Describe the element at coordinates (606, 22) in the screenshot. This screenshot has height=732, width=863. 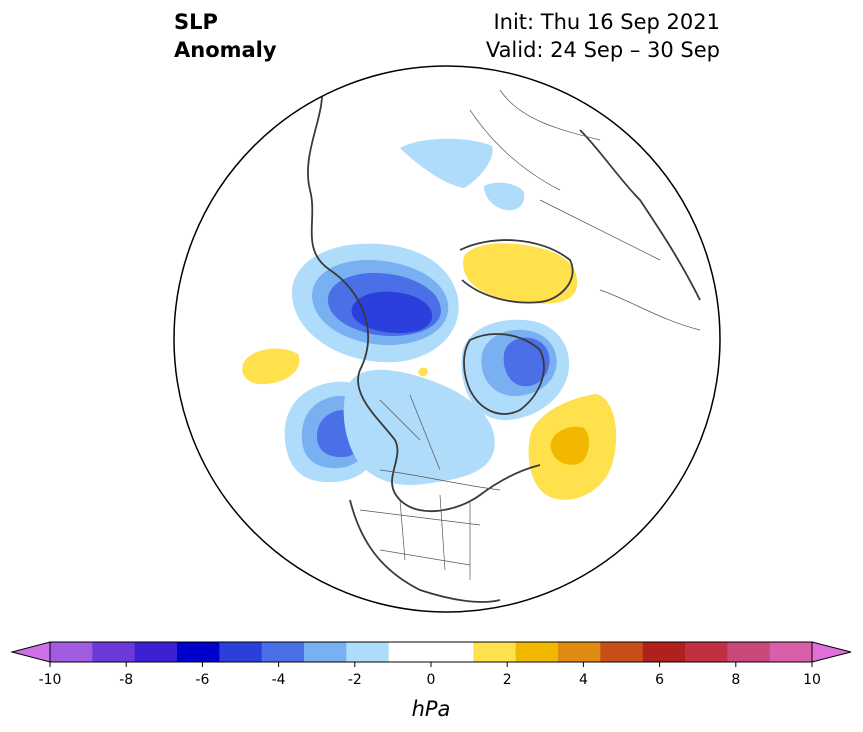
I see `init-date: Init: Thu 16 Sep 2021` at that location.